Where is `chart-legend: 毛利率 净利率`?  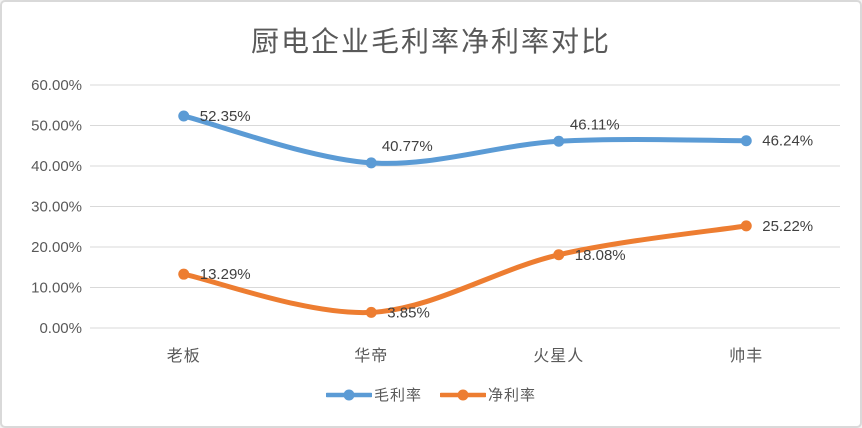 chart-legend: 毛利率 净利率 is located at coordinates (431, 394).